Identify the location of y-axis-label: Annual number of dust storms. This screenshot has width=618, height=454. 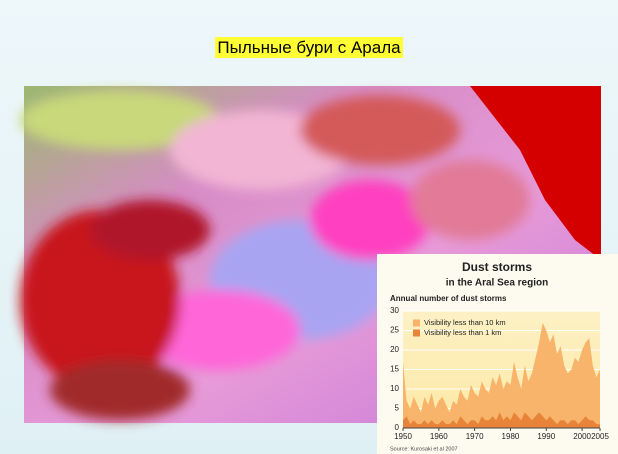
(448, 298).